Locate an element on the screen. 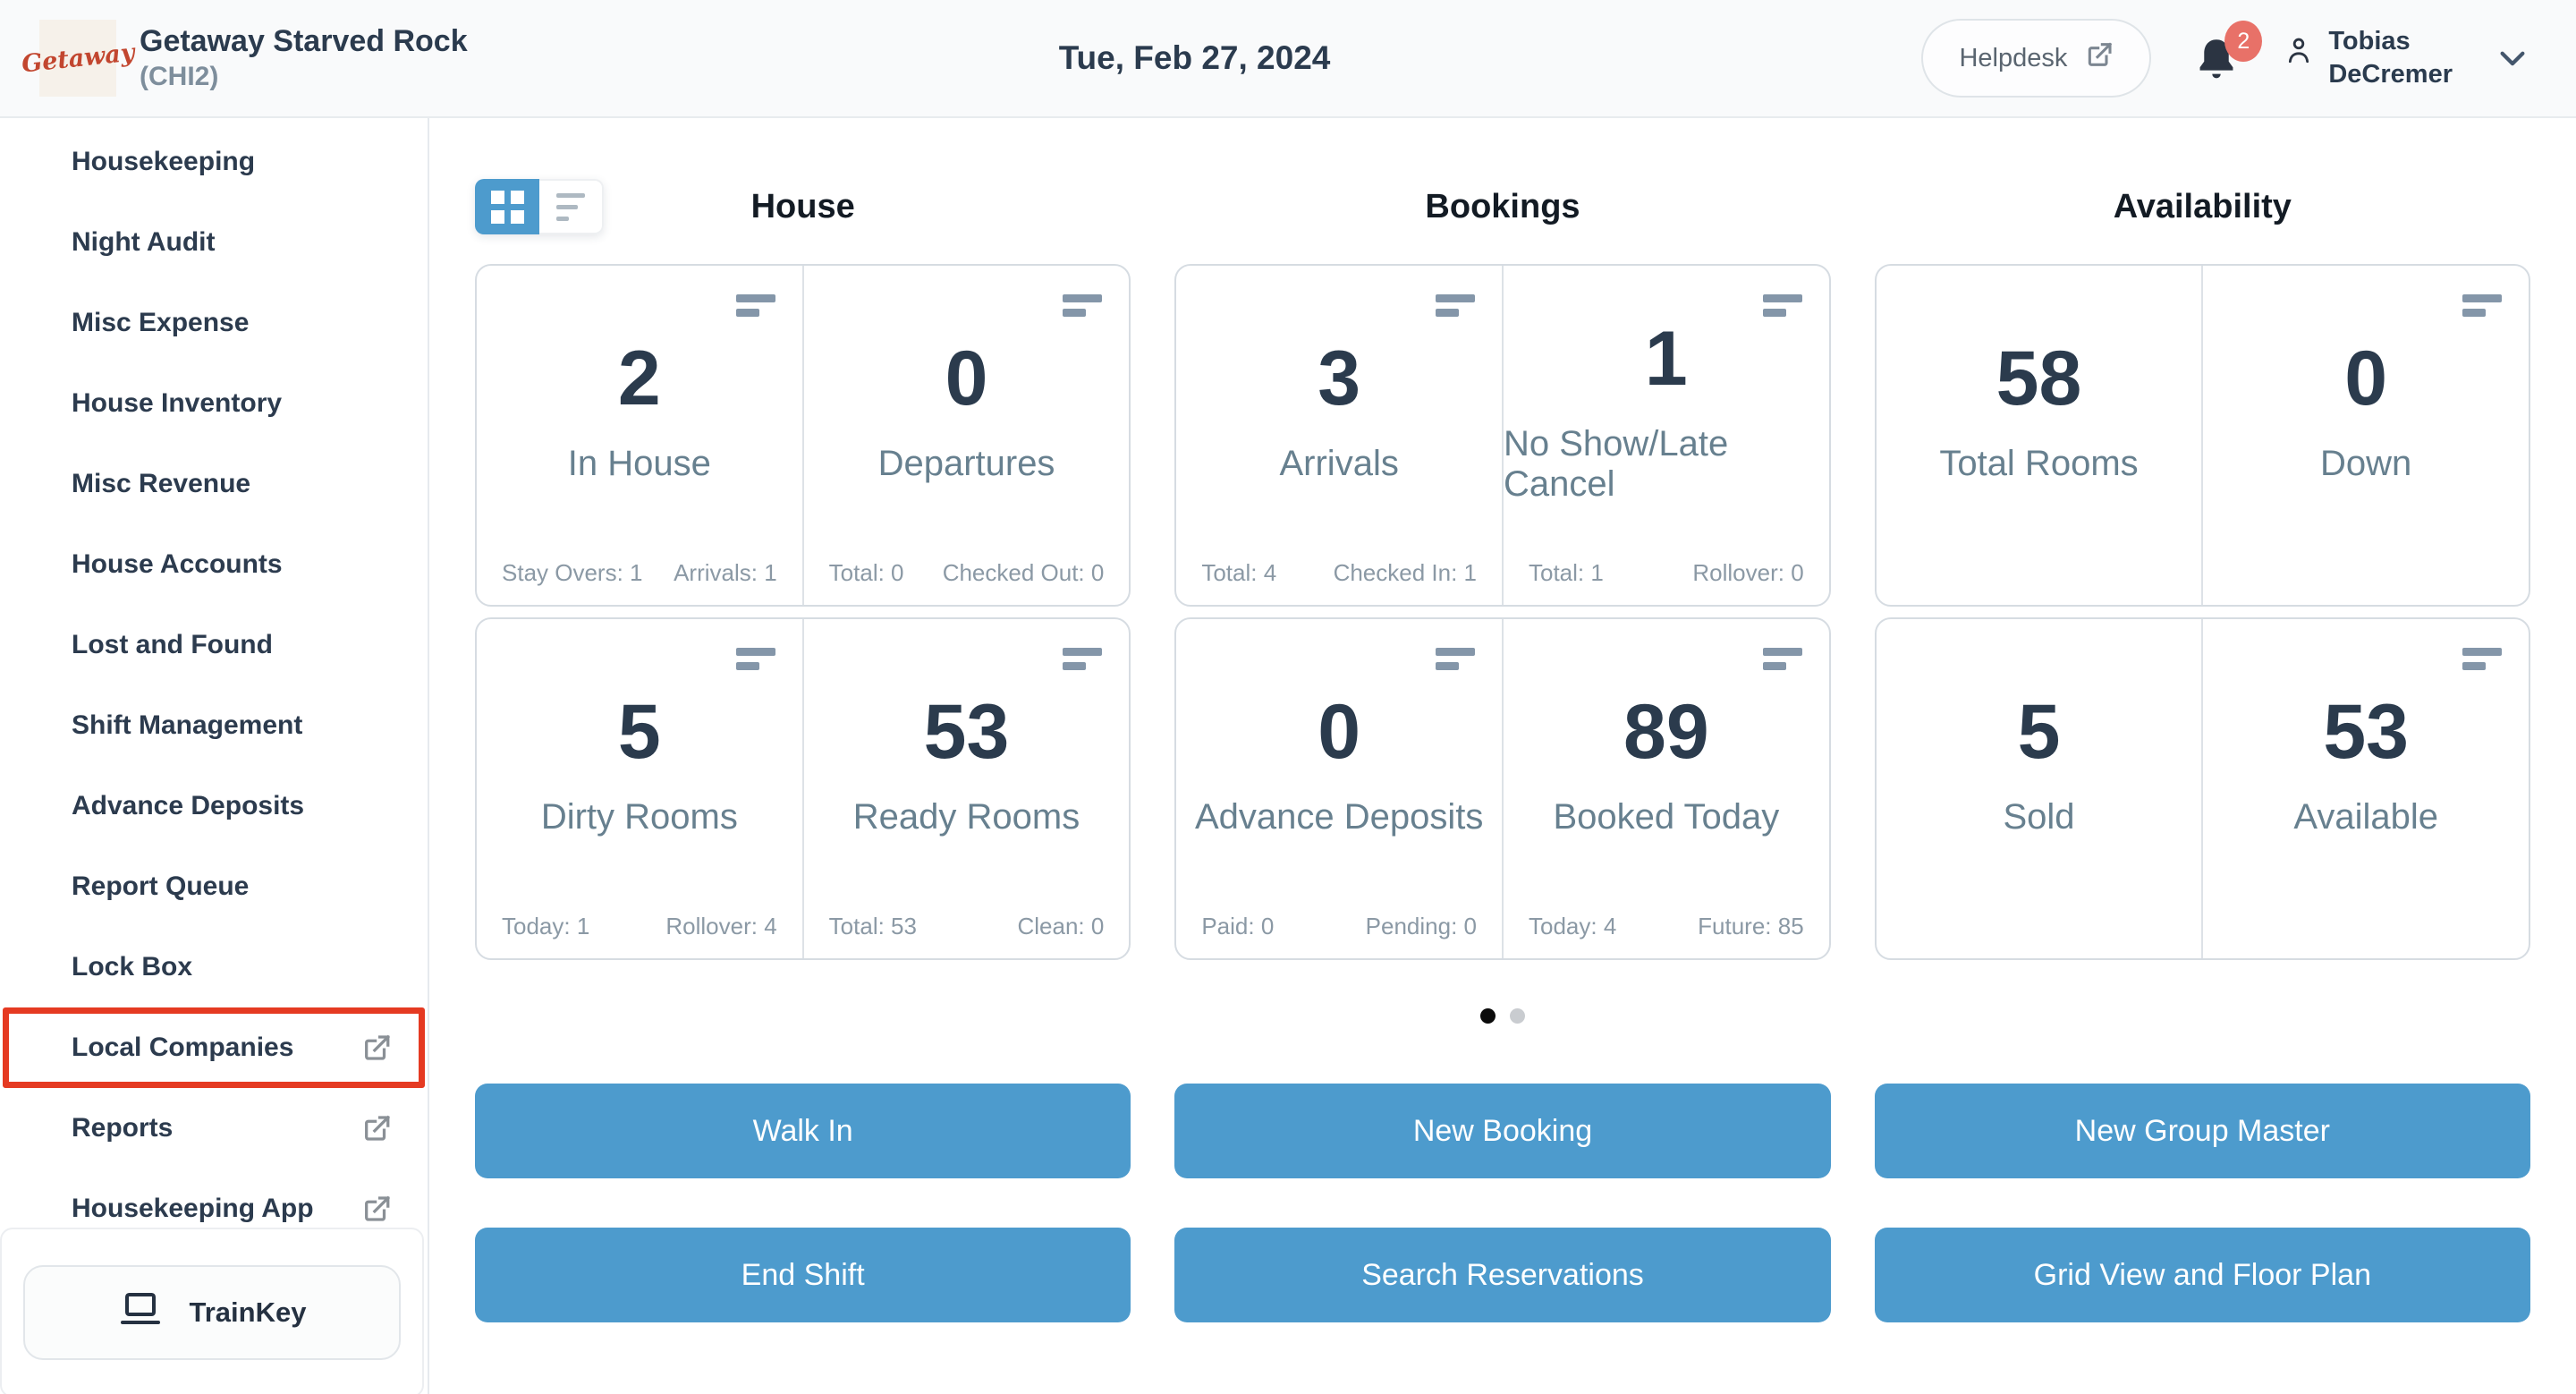  sidebar-item-shift-management: Shift Management is located at coordinates (214, 725).